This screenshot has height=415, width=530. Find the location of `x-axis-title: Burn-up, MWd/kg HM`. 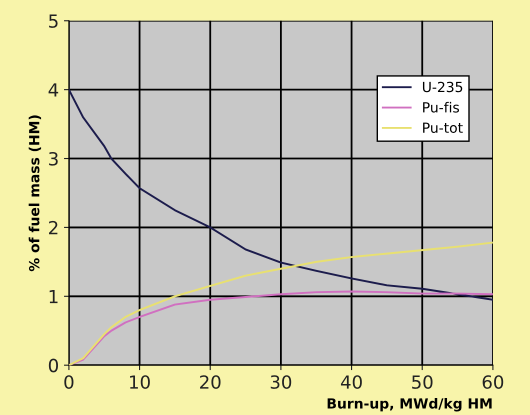

x-axis-title: Burn-up, MWd/kg HM is located at coordinates (410, 405).